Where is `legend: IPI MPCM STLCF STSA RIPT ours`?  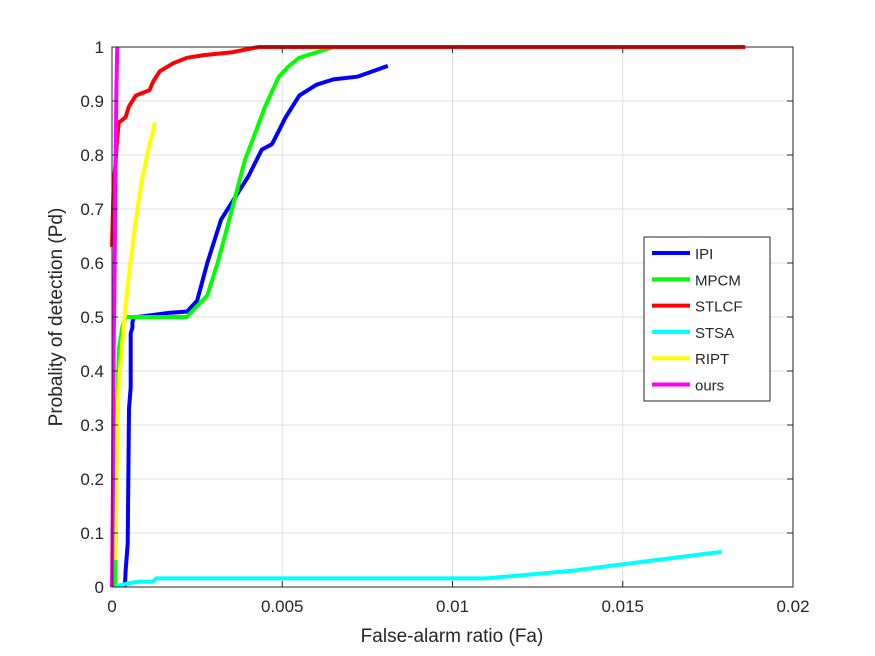 legend: IPI MPCM STLCF STSA RIPT ours is located at coordinates (707, 319).